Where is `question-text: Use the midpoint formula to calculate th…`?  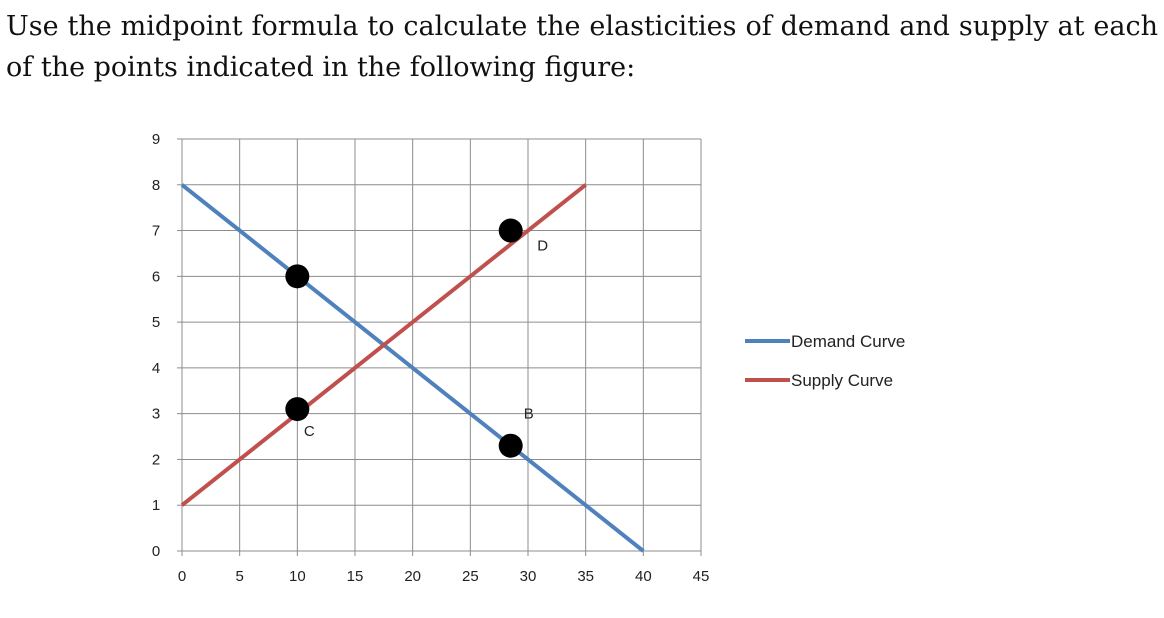
question-text: Use the midpoint formula to calculate th… is located at coordinates (582, 47).